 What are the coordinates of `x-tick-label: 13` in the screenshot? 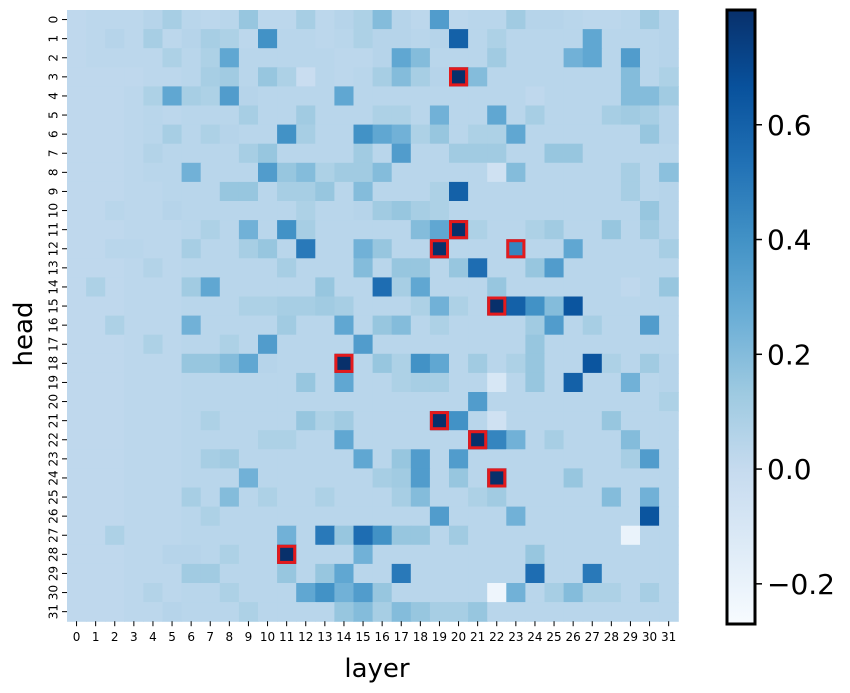 It's located at (324, 637).